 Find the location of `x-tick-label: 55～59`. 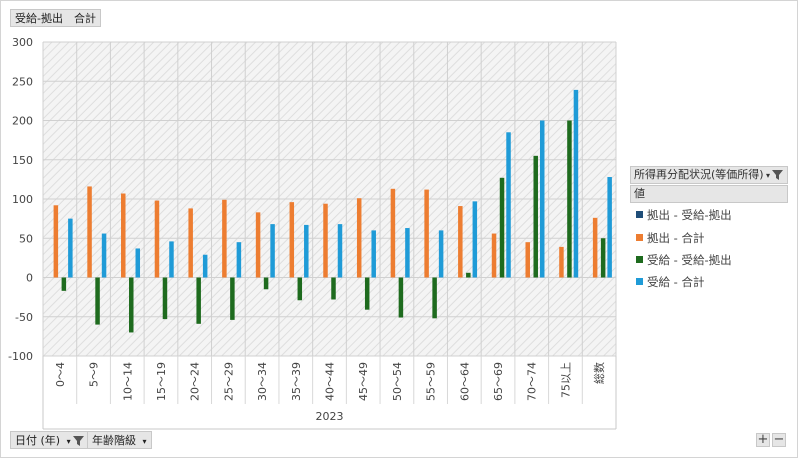

x-tick-label: 55～59 is located at coordinates (431, 381).